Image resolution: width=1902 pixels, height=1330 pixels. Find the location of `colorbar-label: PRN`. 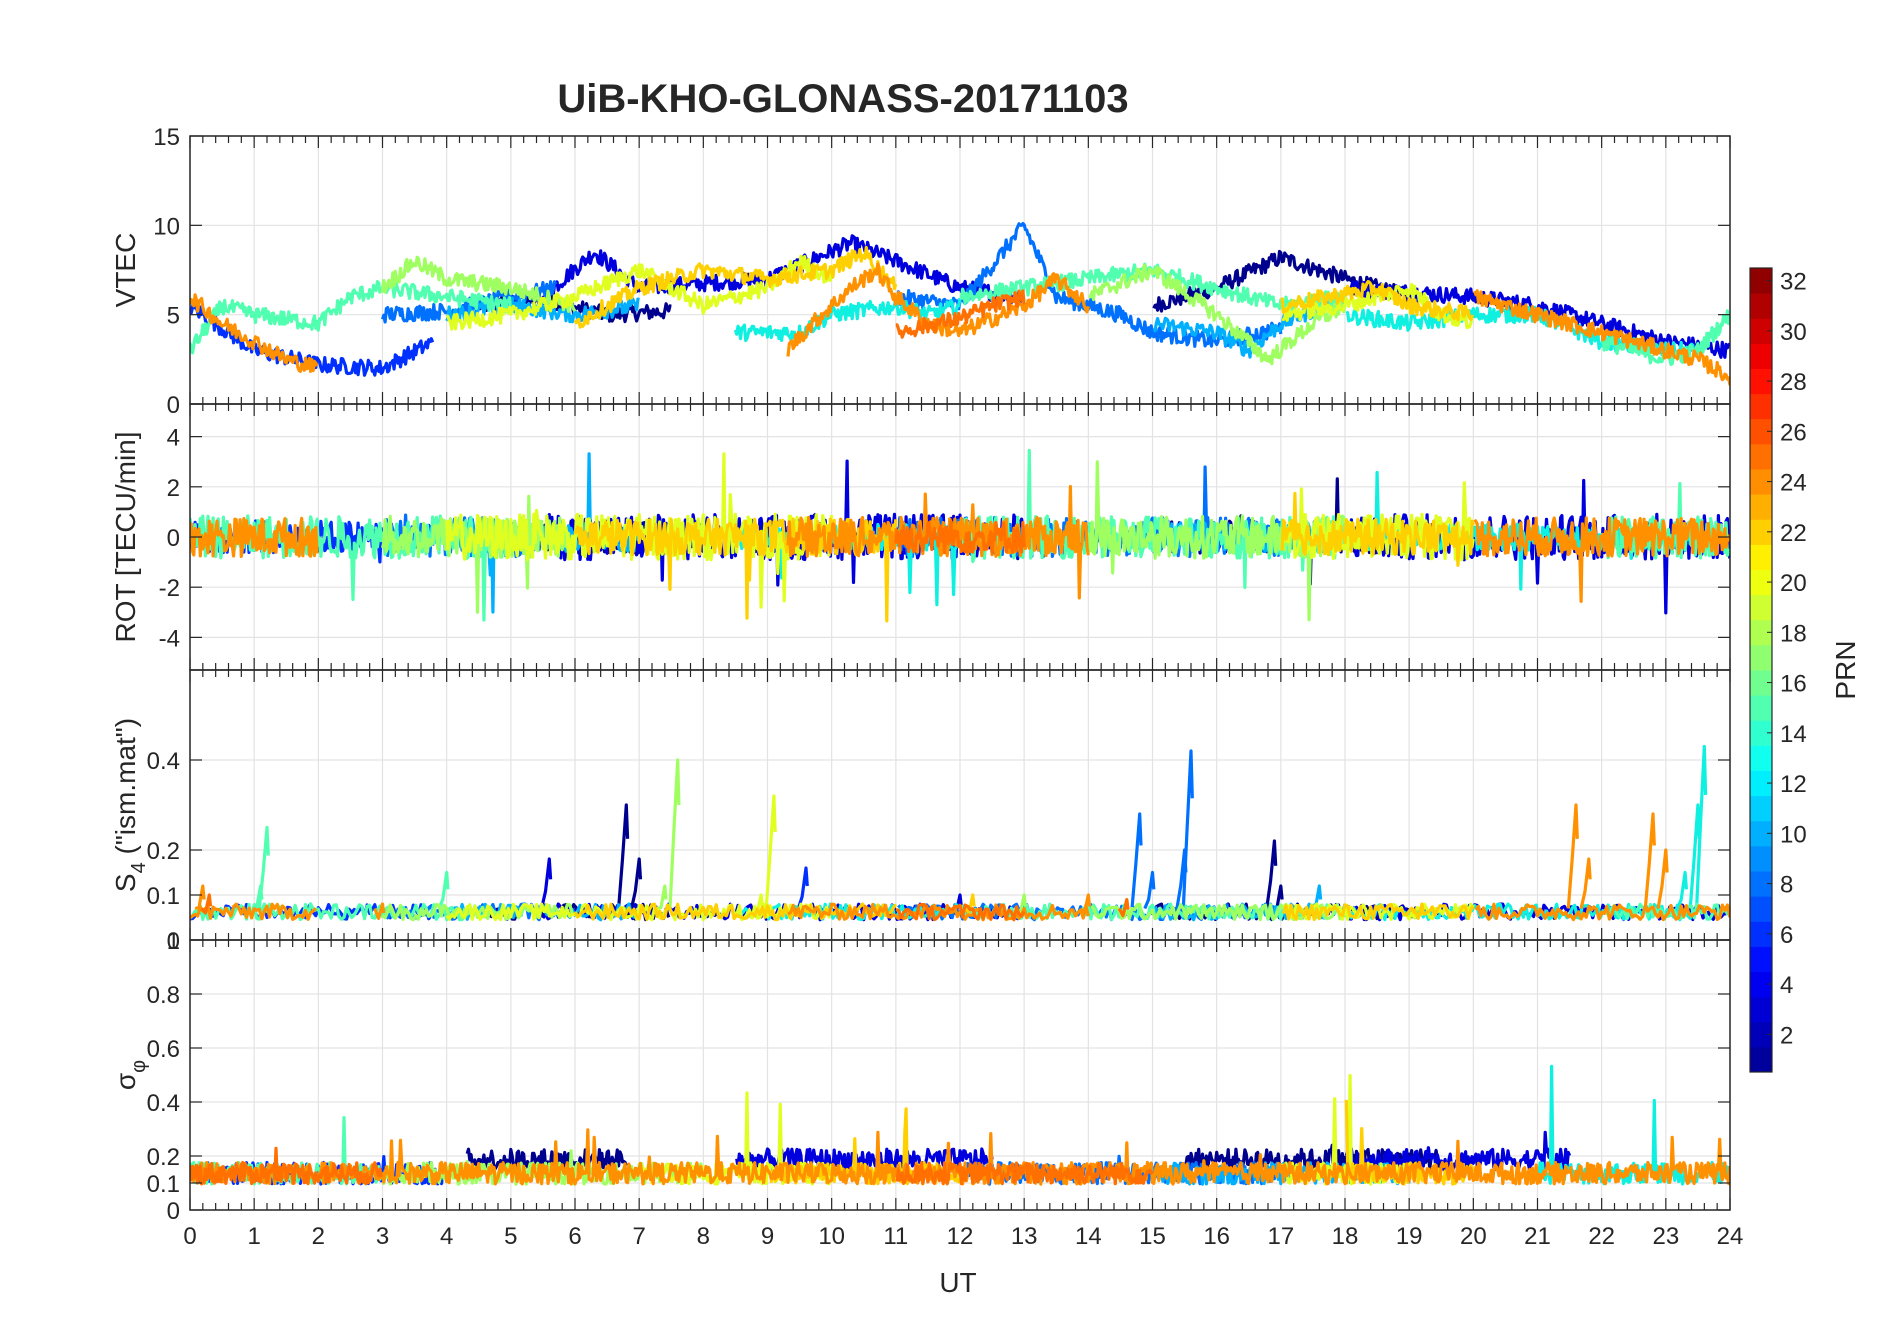

colorbar-label: PRN is located at coordinates (1845, 669).